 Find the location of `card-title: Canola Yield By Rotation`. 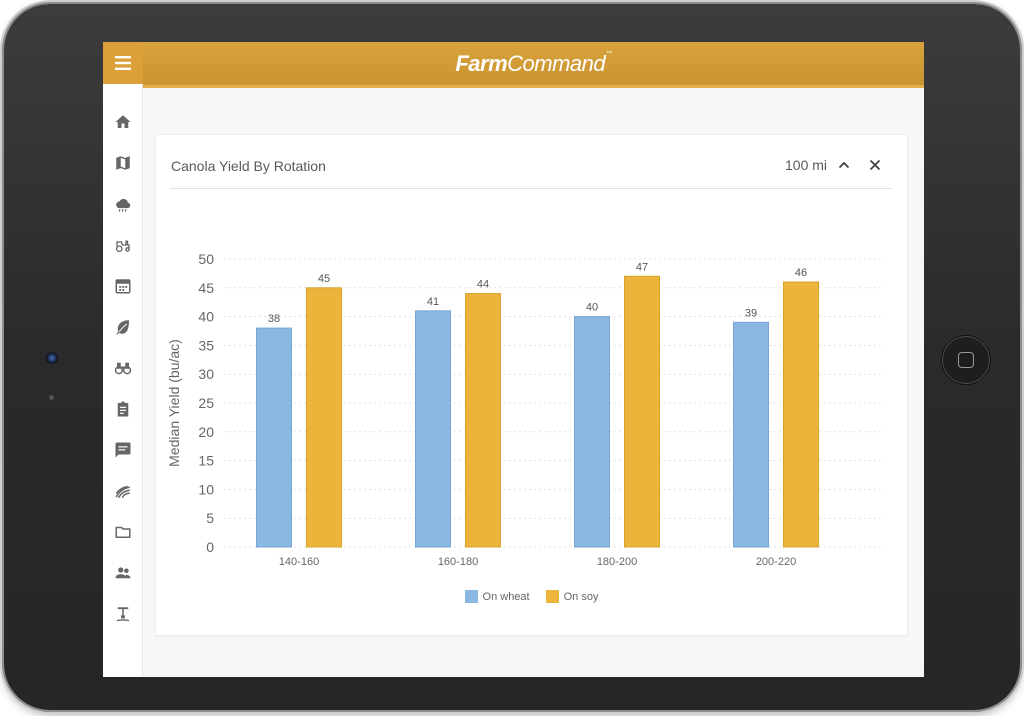

card-title: Canola Yield By Rotation is located at coordinates (248, 166).